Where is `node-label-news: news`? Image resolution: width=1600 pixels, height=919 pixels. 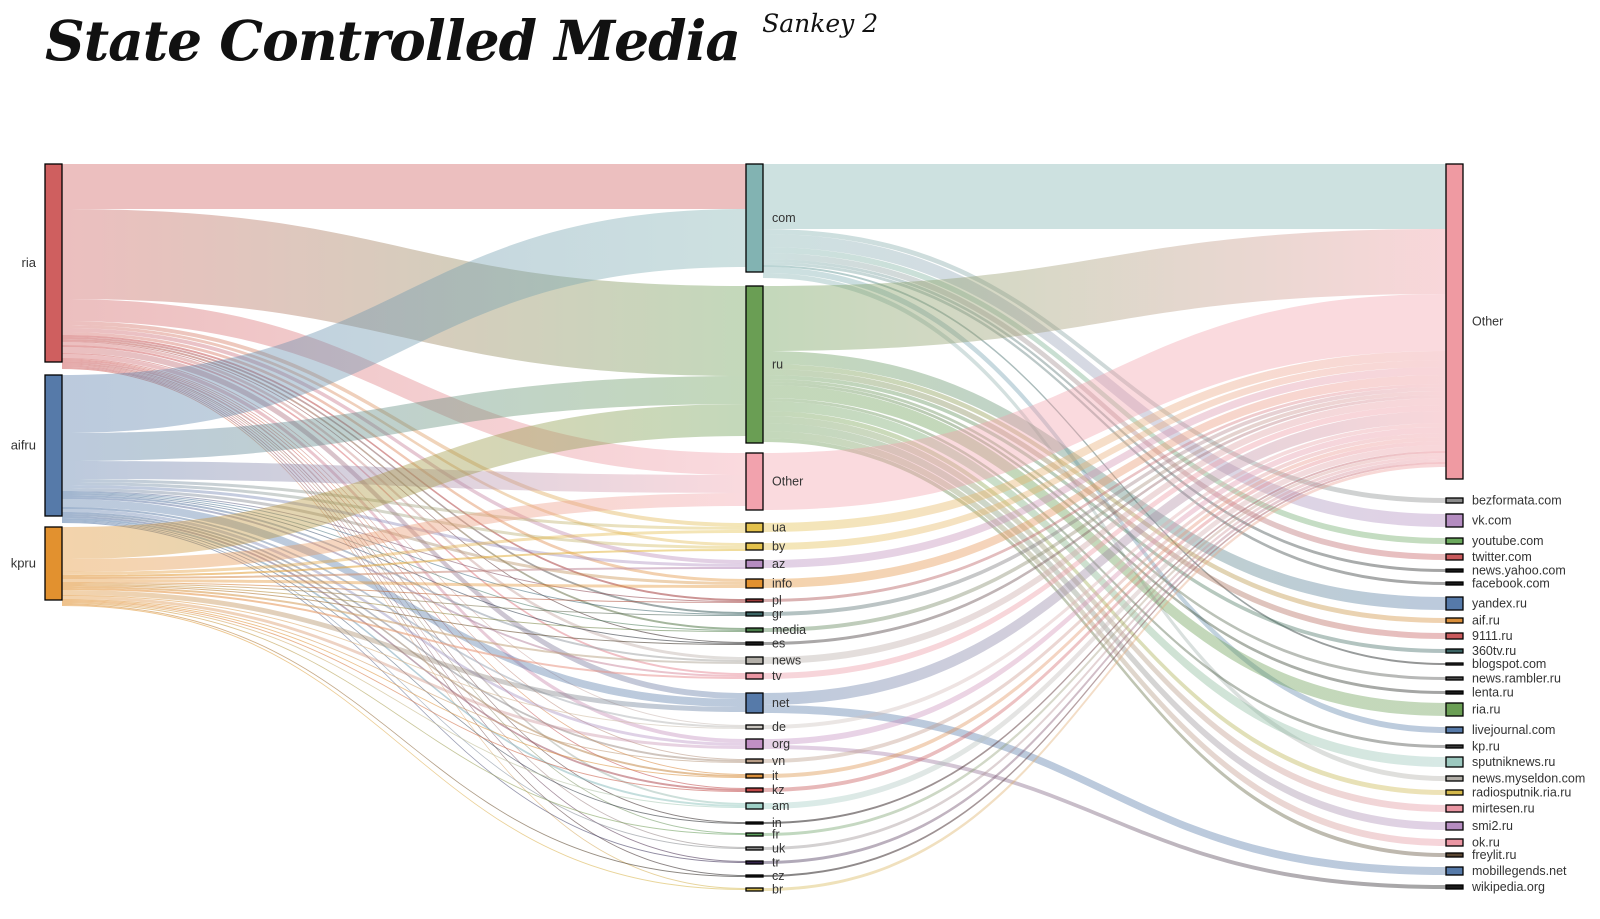
node-label-news: news is located at coordinates (786, 661).